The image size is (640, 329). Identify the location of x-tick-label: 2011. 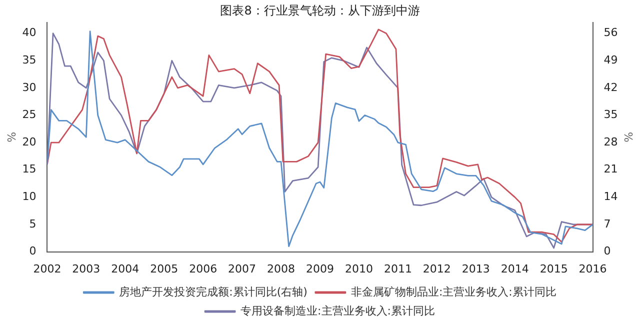
(398, 269).